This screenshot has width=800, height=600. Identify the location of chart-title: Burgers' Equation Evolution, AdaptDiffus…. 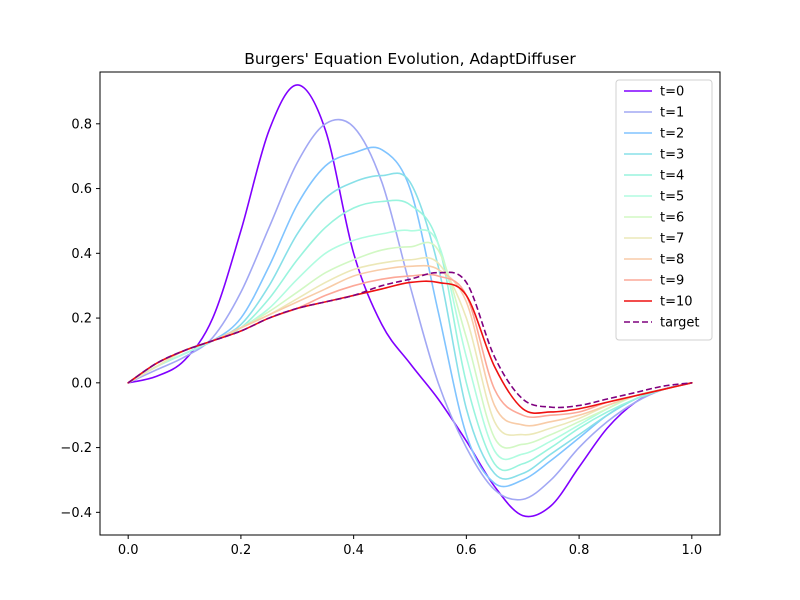
(410, 59).